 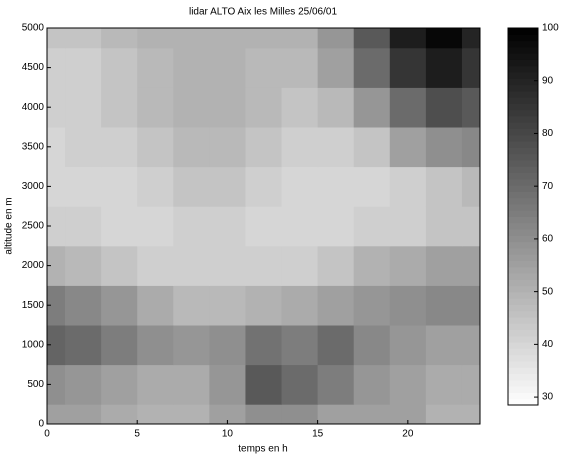 What do you see at coordinates (33, 28) in the screenshot?
I see `y-tick-label: 5000` at bounding box center [33, 28].